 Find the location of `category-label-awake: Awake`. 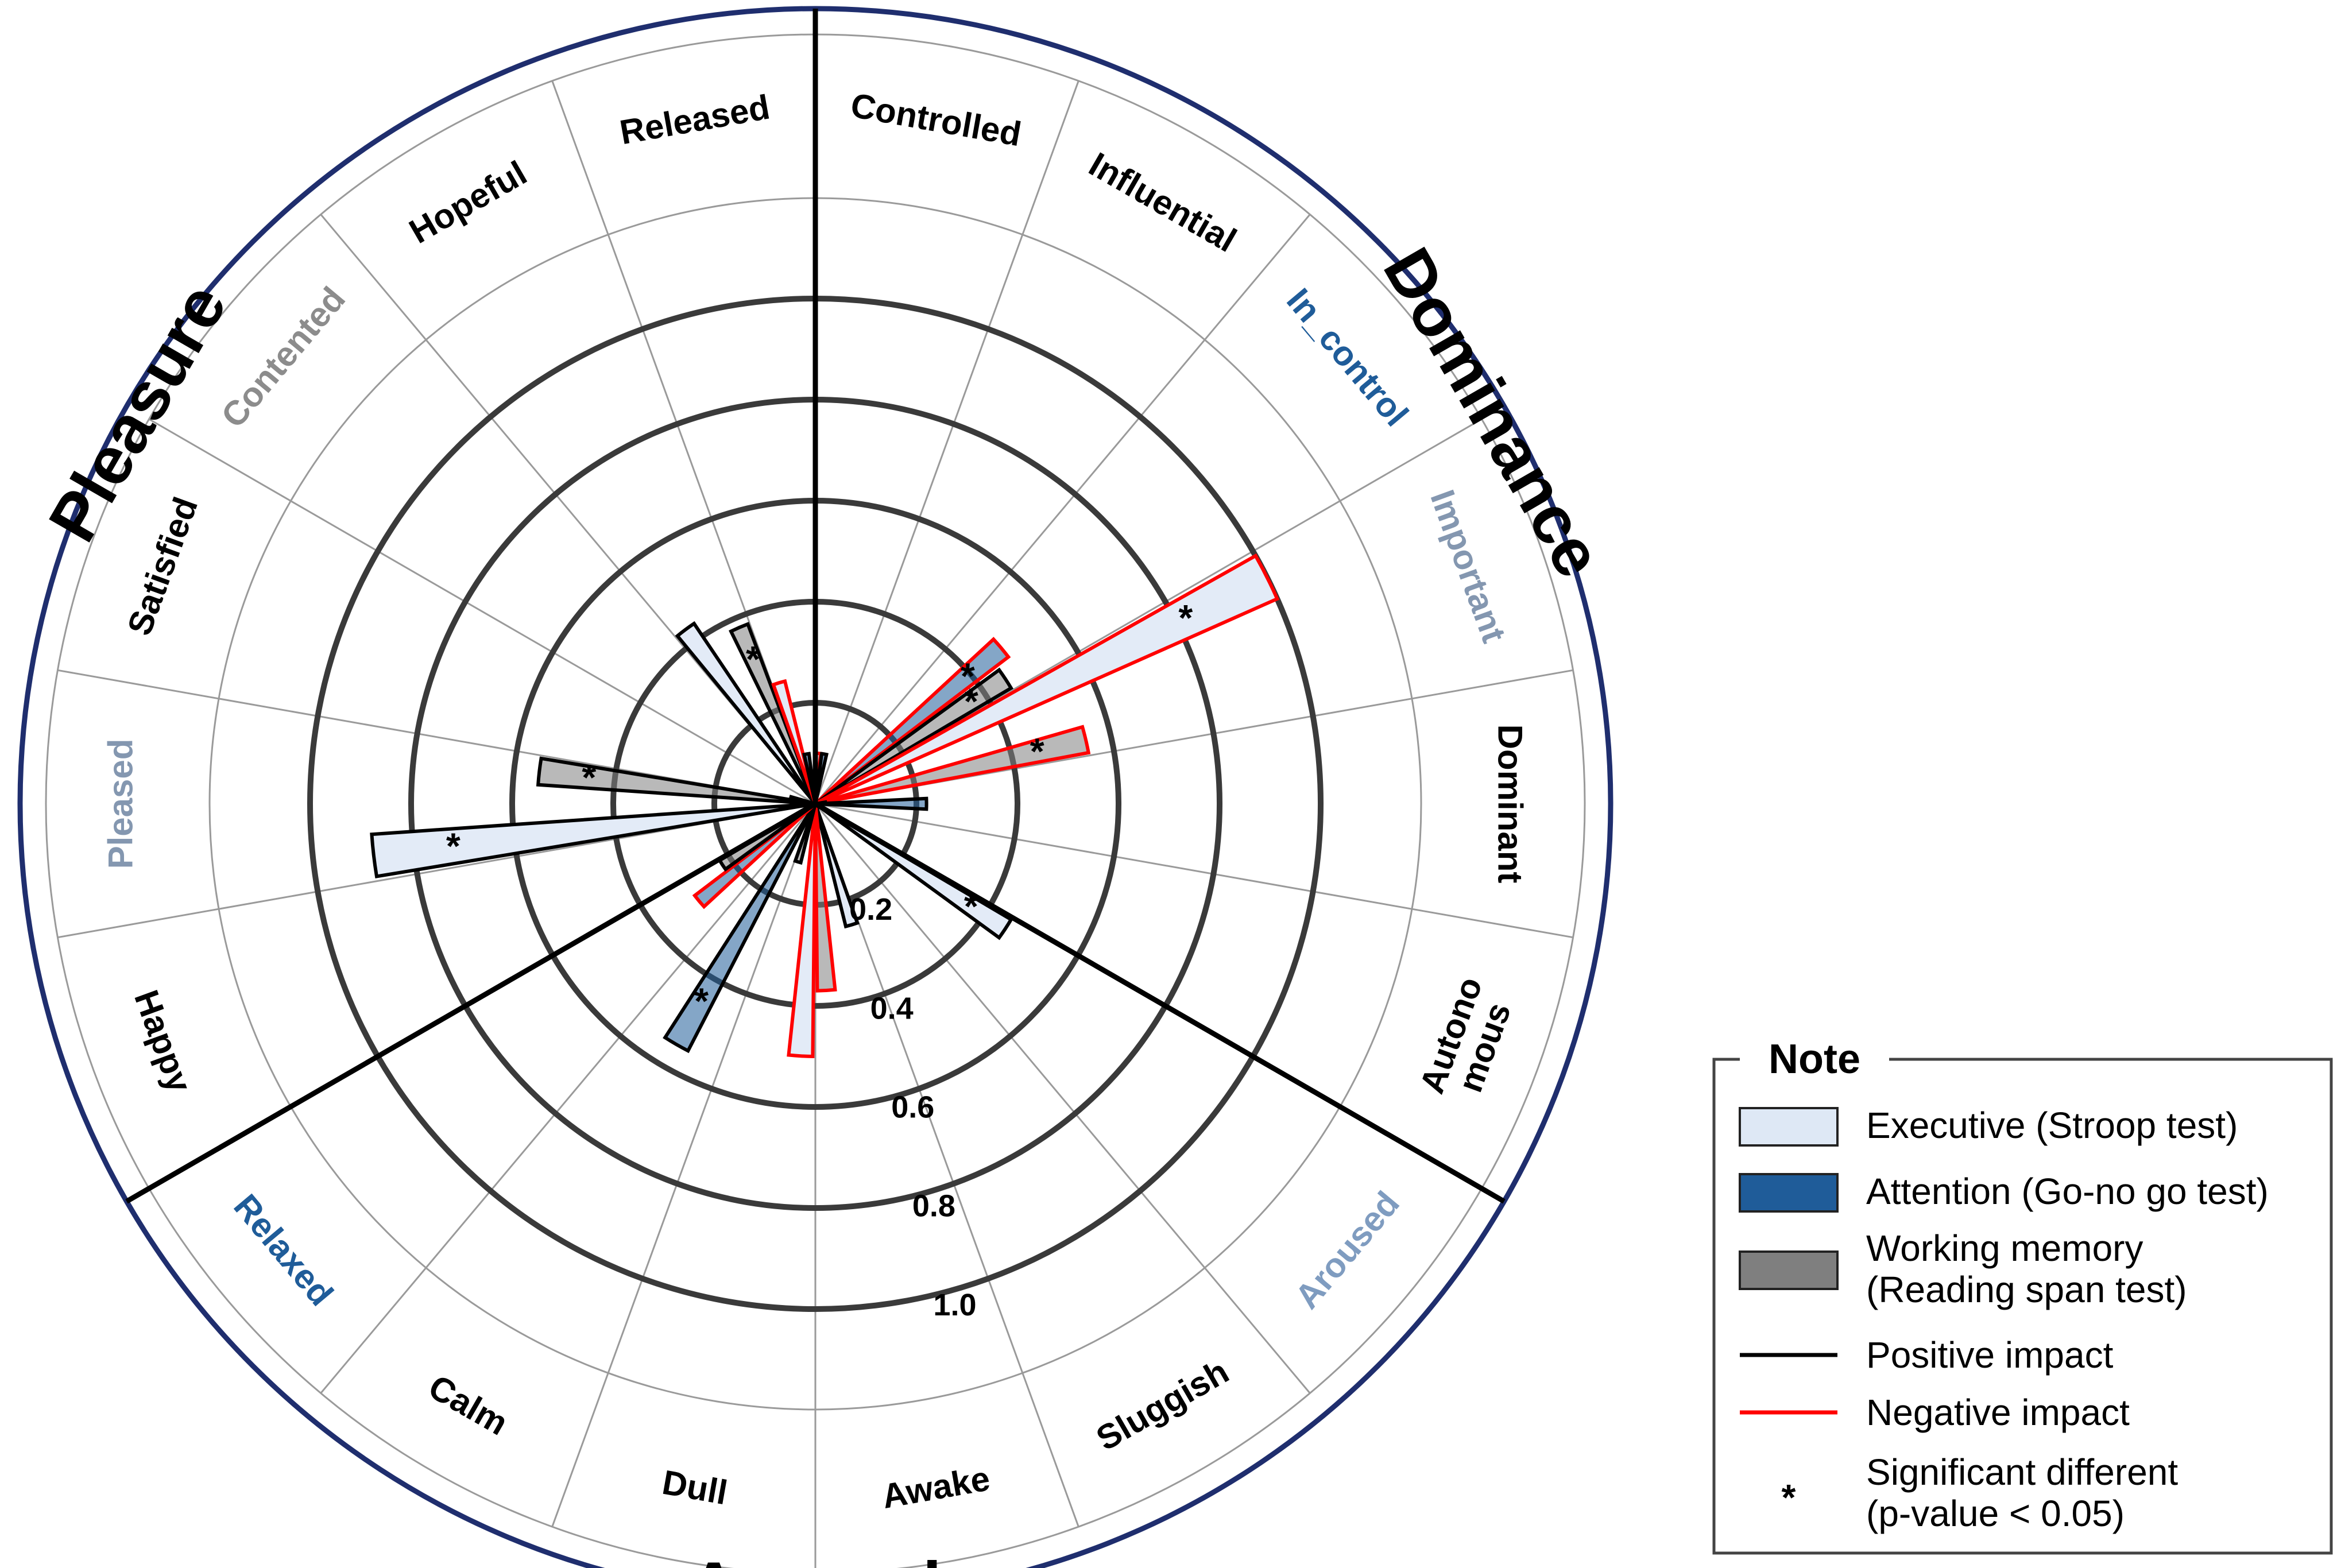

category-label-awake: Awake is located at coordinates (936, 1487).